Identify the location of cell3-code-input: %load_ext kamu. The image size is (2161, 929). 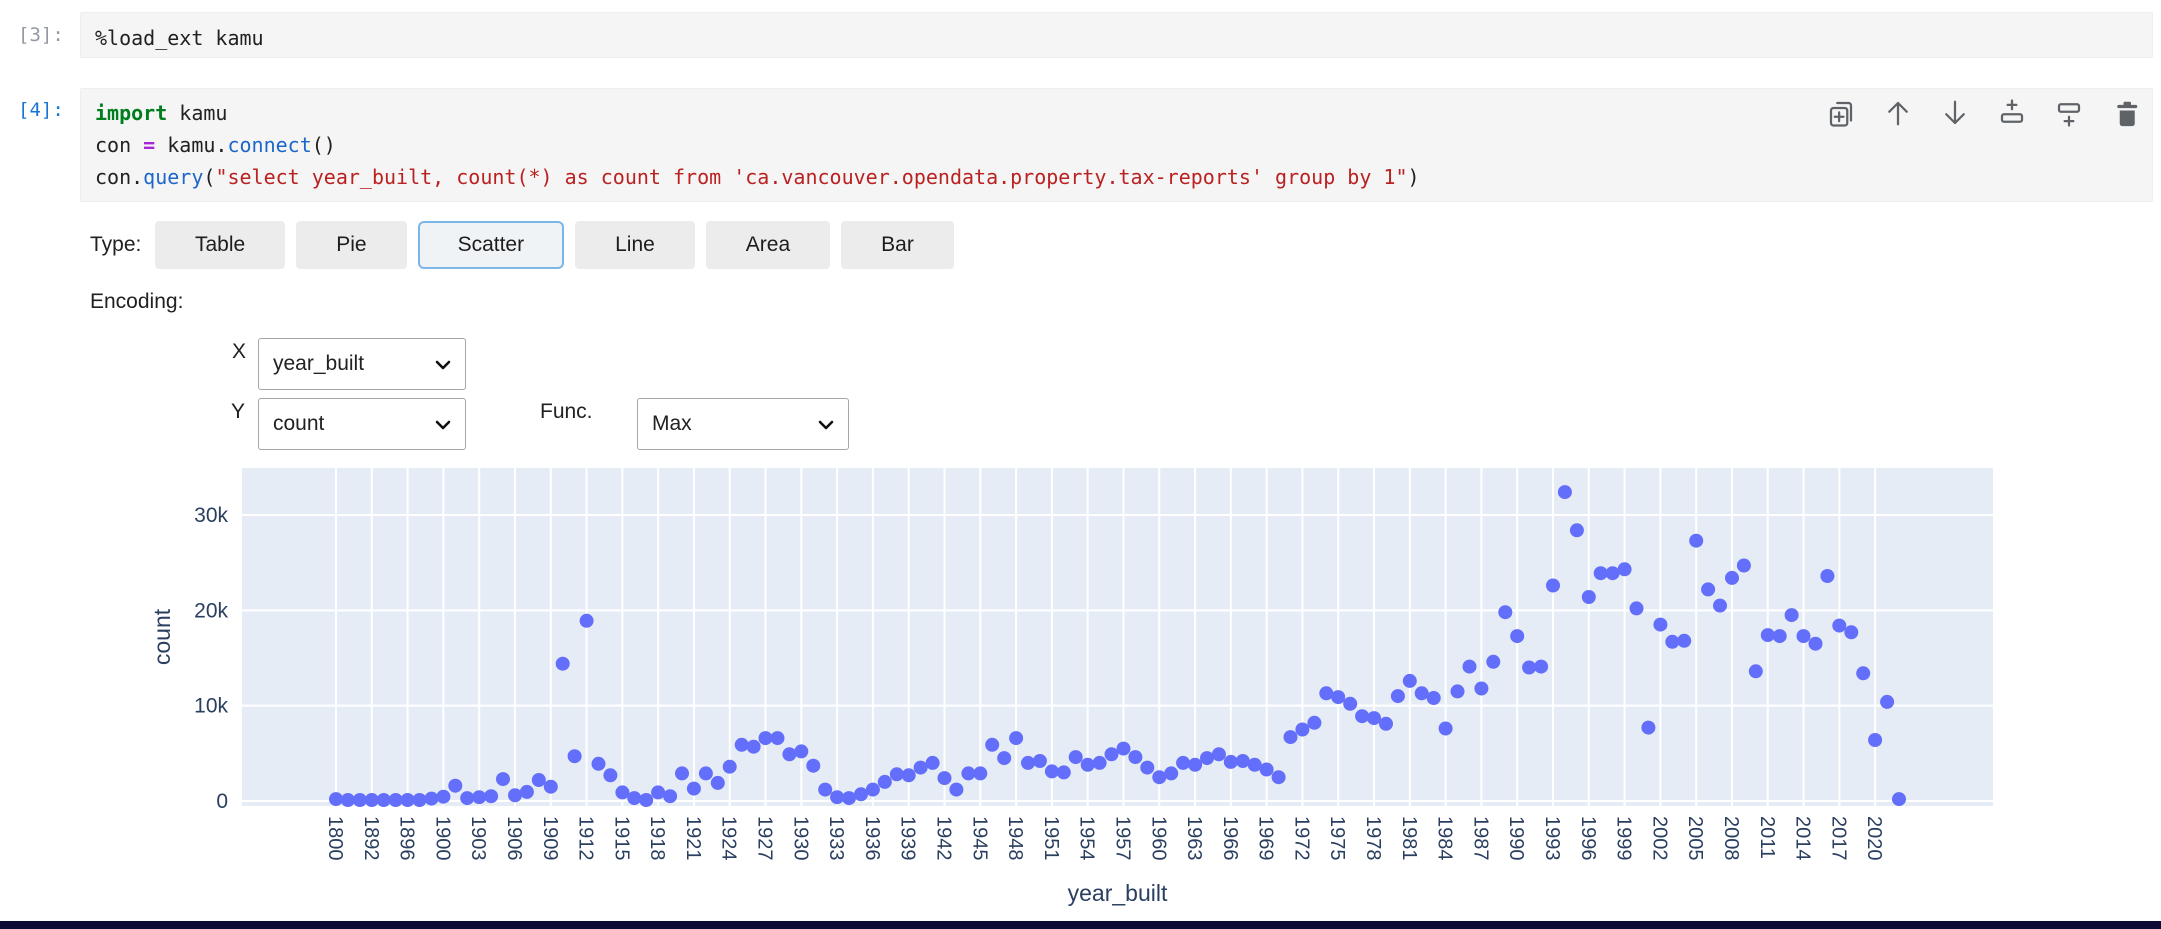
(1116, 35).